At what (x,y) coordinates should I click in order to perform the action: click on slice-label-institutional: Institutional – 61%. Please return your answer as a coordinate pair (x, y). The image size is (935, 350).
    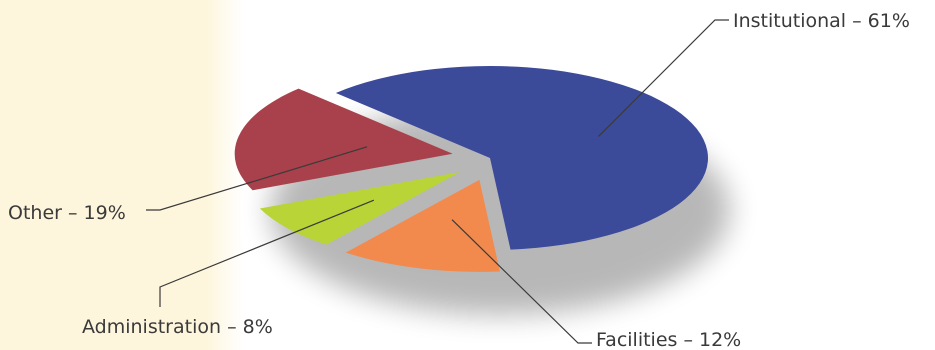
    Looking at the image, I should click on (821, 21).